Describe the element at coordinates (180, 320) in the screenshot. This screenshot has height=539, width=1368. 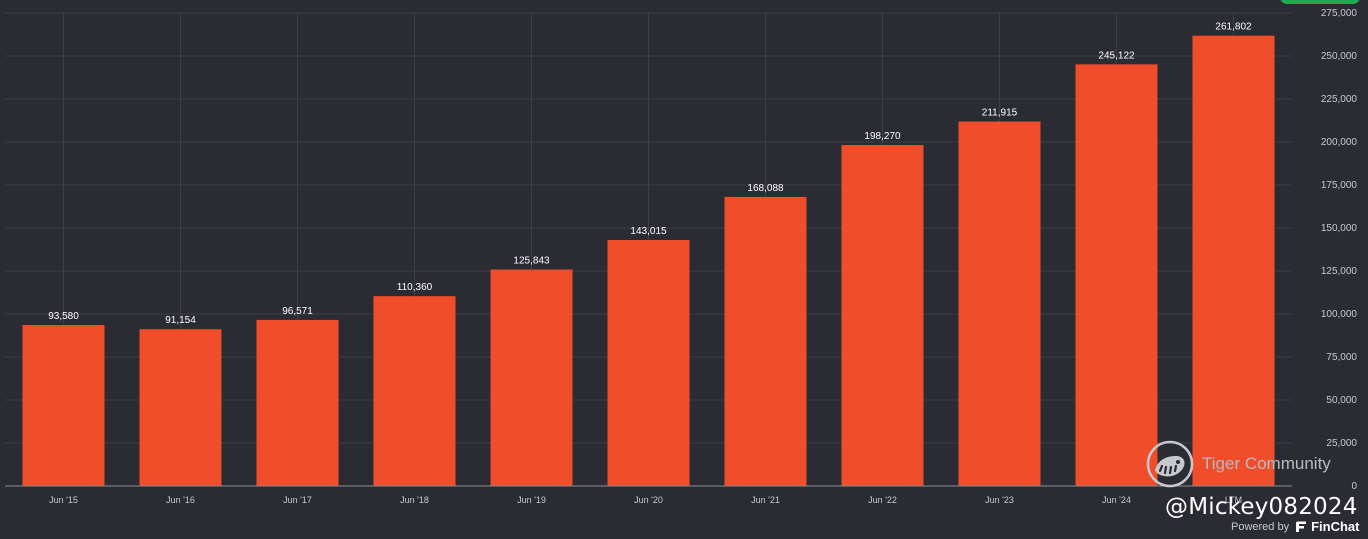
I see `bar-value-label: 91,154` at that location.